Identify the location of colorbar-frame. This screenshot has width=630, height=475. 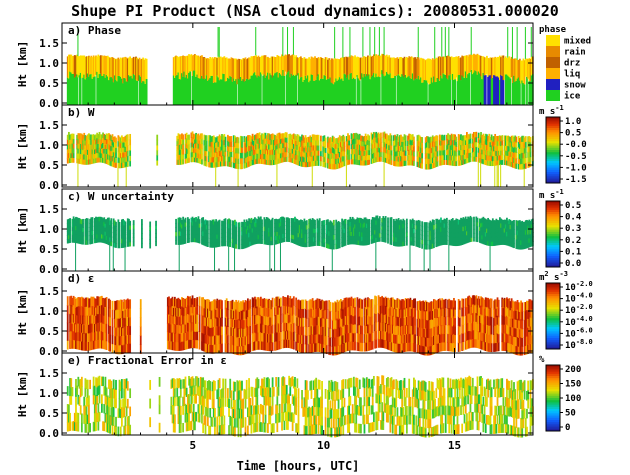
(553, 234).